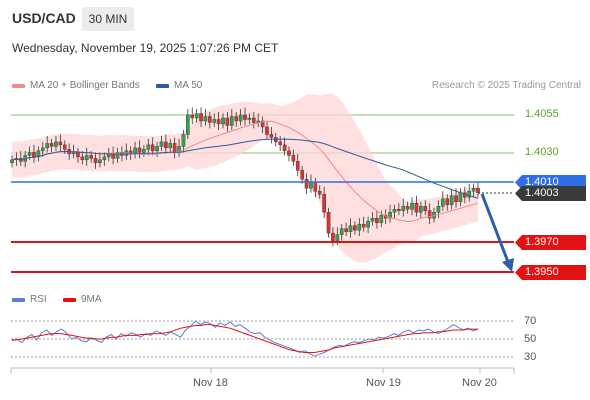 The image size is (590, 400). Describe the element at coordinates (188, 85) in the screenshot. I see `ma50-label: MA 50` at that location.